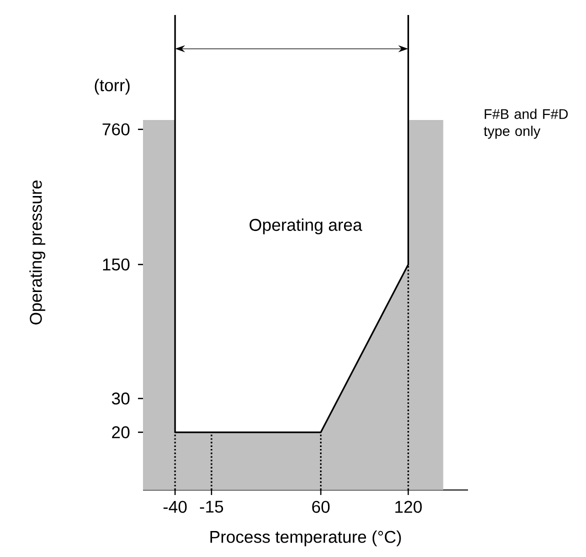 The width and height of the screenshot is (586, 557). Describe the element at coordinates (526, 123) in the screenshot. I see `text: F#B and F#D type only` at that location.